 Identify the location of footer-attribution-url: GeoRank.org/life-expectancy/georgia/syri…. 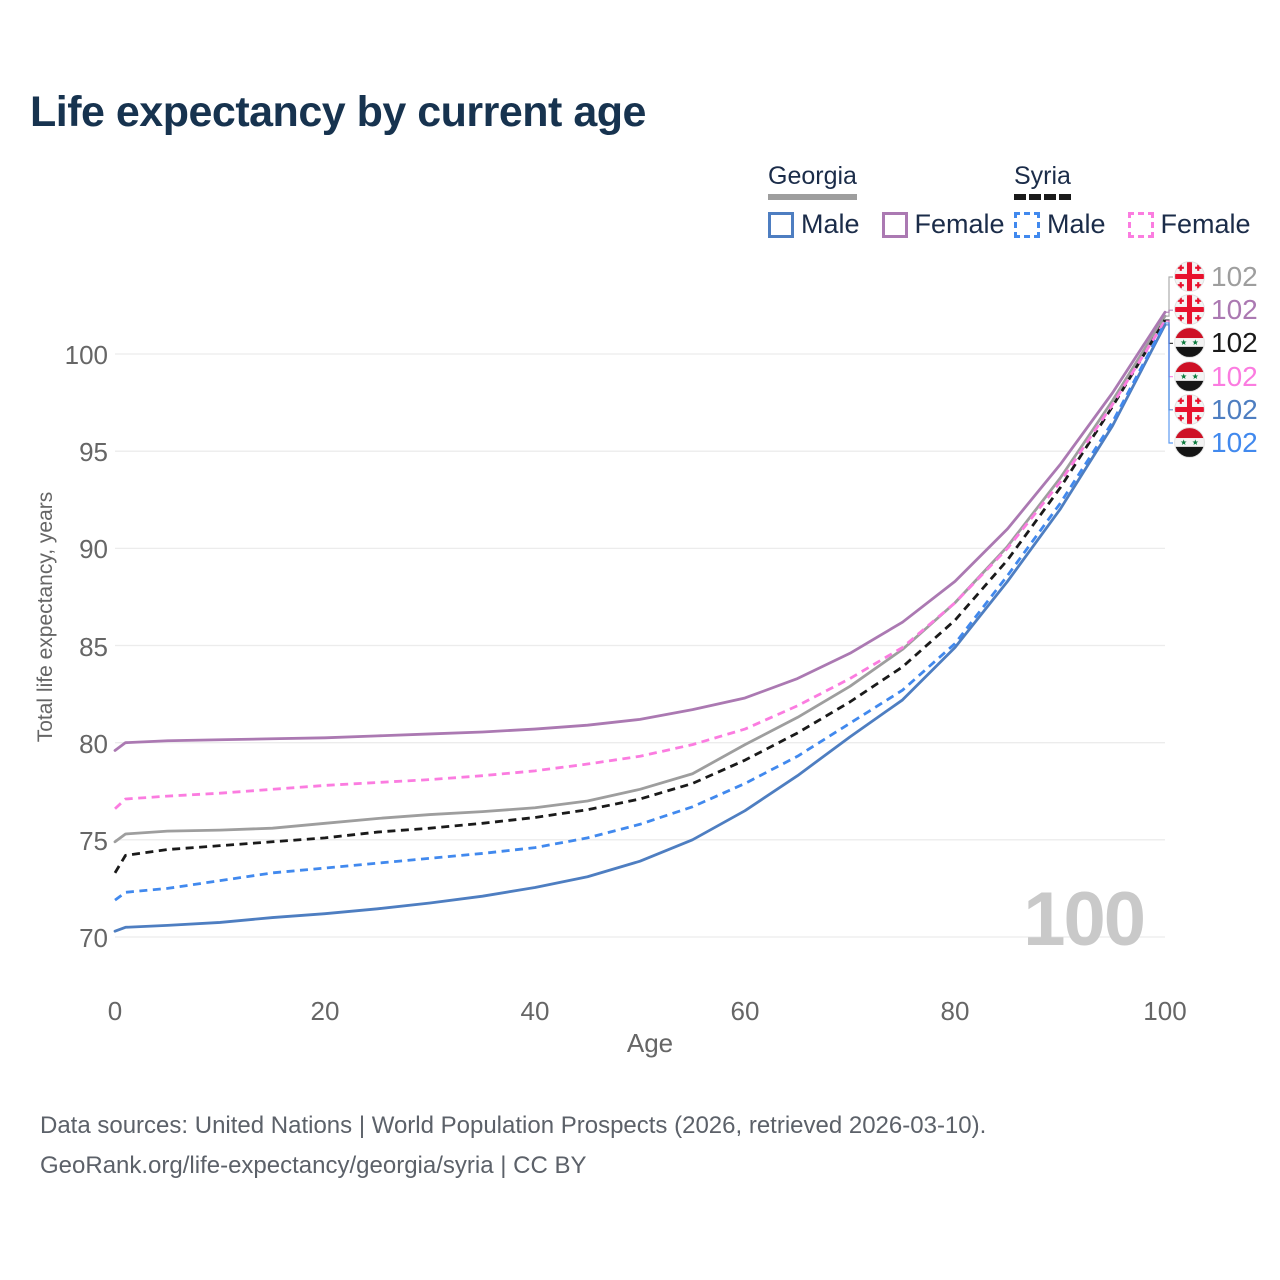
(313, 1165).